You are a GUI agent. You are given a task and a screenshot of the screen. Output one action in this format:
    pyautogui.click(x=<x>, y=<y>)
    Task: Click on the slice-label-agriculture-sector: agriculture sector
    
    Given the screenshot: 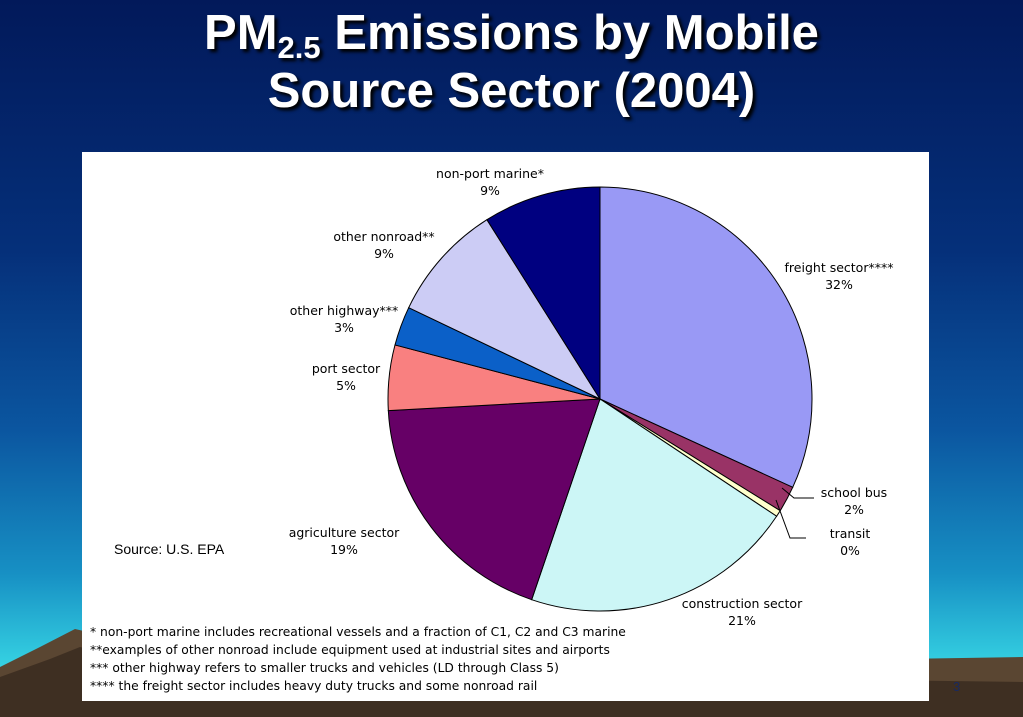 What is the action you would take?
    pyautogui.click(x=344, y=532)
    